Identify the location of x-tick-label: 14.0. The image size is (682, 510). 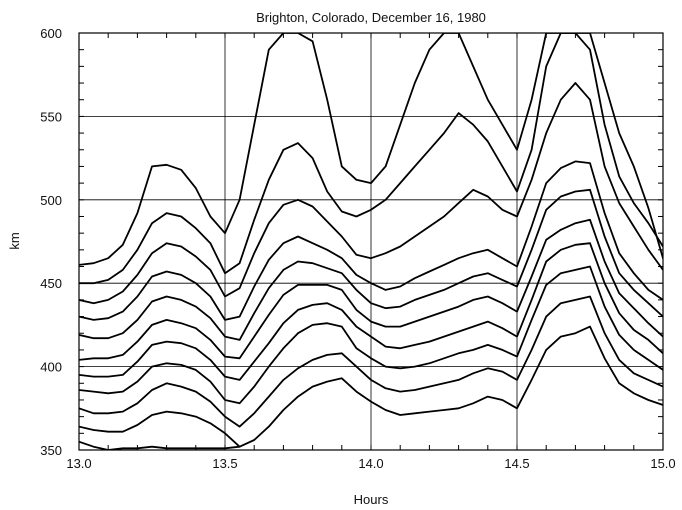
(370, 463).